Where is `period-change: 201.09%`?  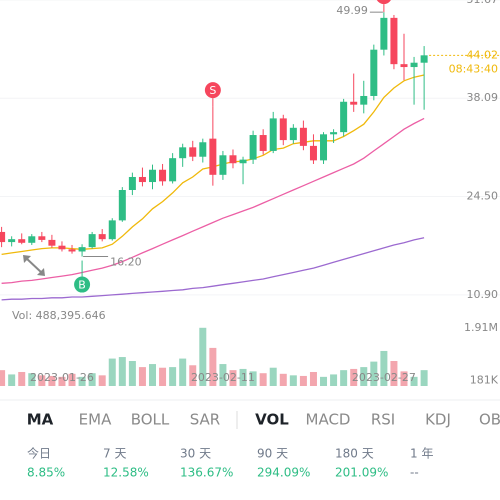 period-change: 201.09% is located at coordinates (361, 473).